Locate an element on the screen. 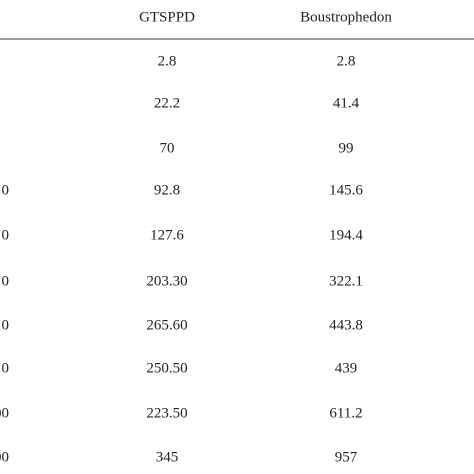  cell: 345 is located at coordinates (167, 457).